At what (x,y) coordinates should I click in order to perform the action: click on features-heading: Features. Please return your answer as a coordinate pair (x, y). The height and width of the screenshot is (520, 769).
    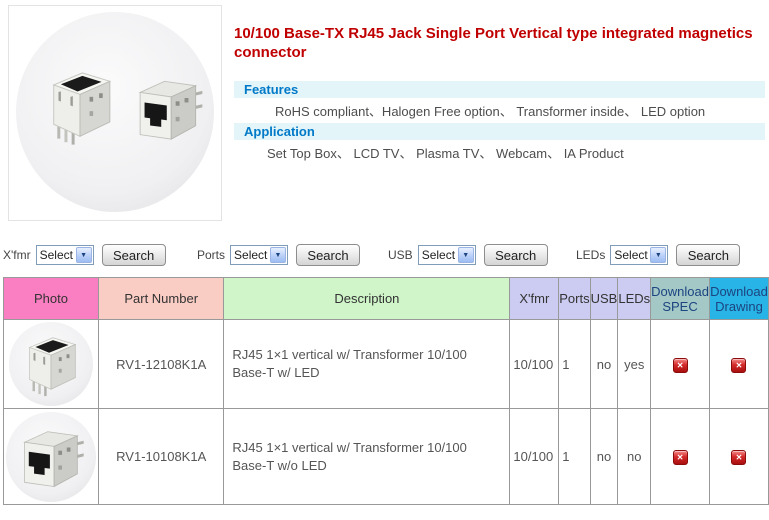
    Looking at the image, I should click on (499, 89).